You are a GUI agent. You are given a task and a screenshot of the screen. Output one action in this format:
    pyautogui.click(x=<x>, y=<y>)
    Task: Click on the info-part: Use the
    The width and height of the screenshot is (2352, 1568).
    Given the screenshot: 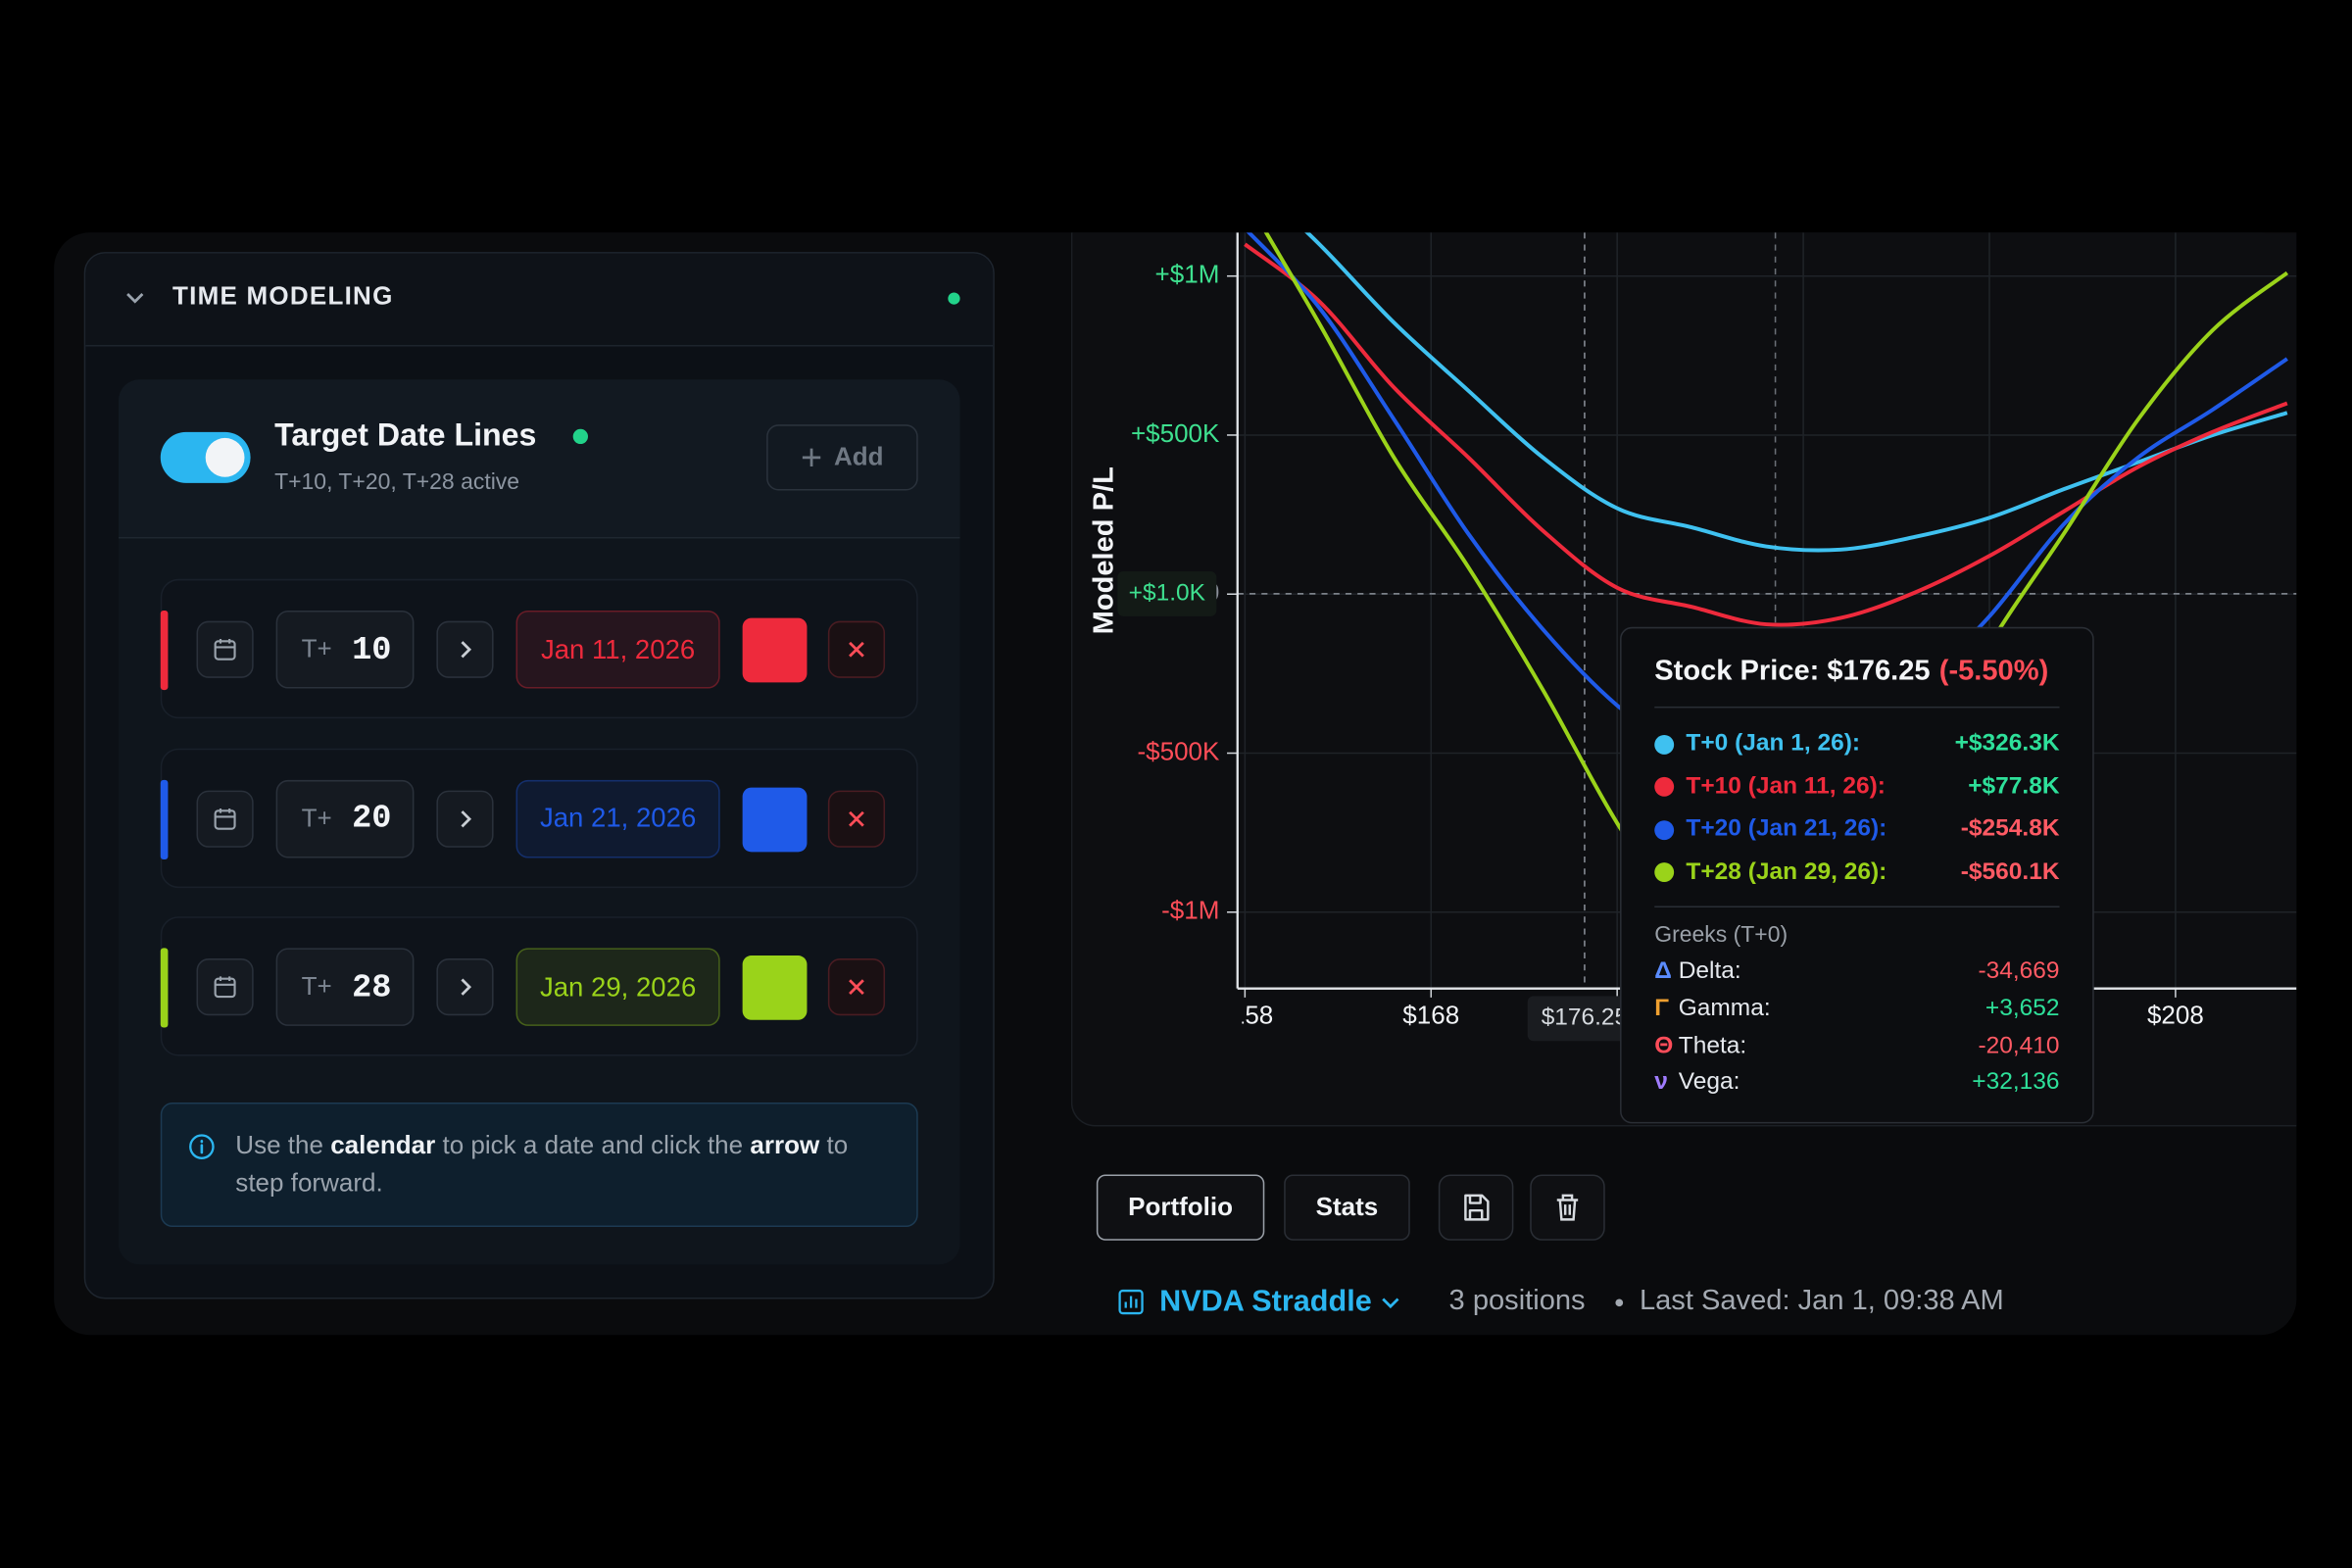 What is the action you would take?
    pyautogui.click(x=283, y=1145)
    